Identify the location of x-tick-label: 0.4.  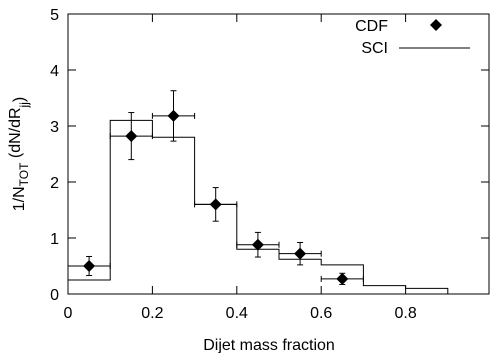
(237, 313).